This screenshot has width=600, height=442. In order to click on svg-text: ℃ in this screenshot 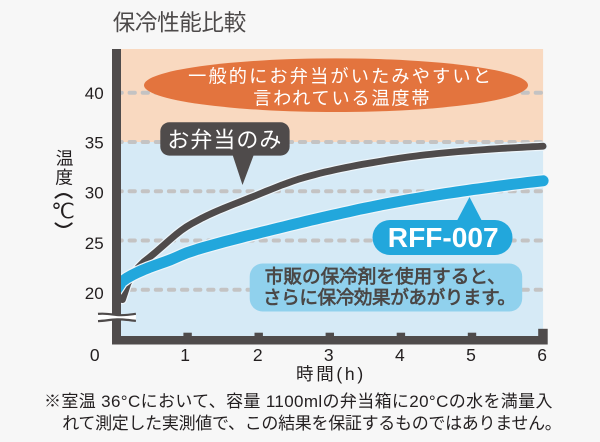, I will do `click(63, 212)`.